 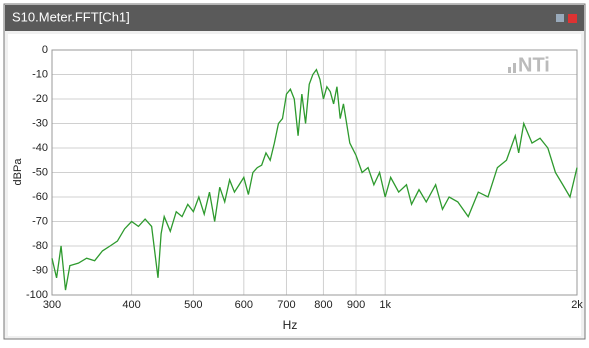 I want to click on x-tick-label: 2k, so click(x=577, y=305).